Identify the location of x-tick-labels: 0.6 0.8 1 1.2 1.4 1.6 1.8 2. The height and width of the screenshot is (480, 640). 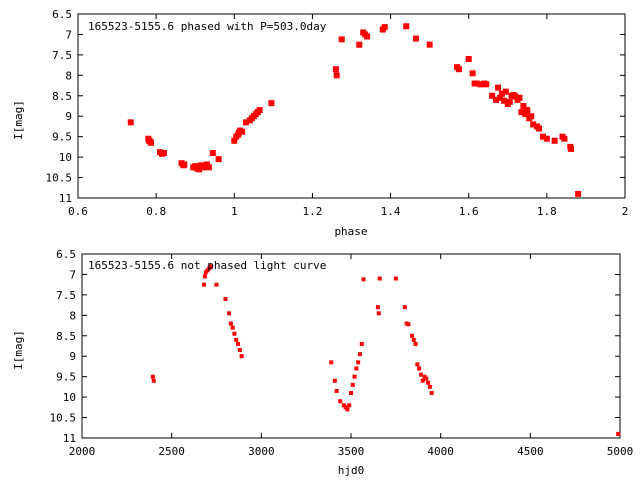
(348, 211).